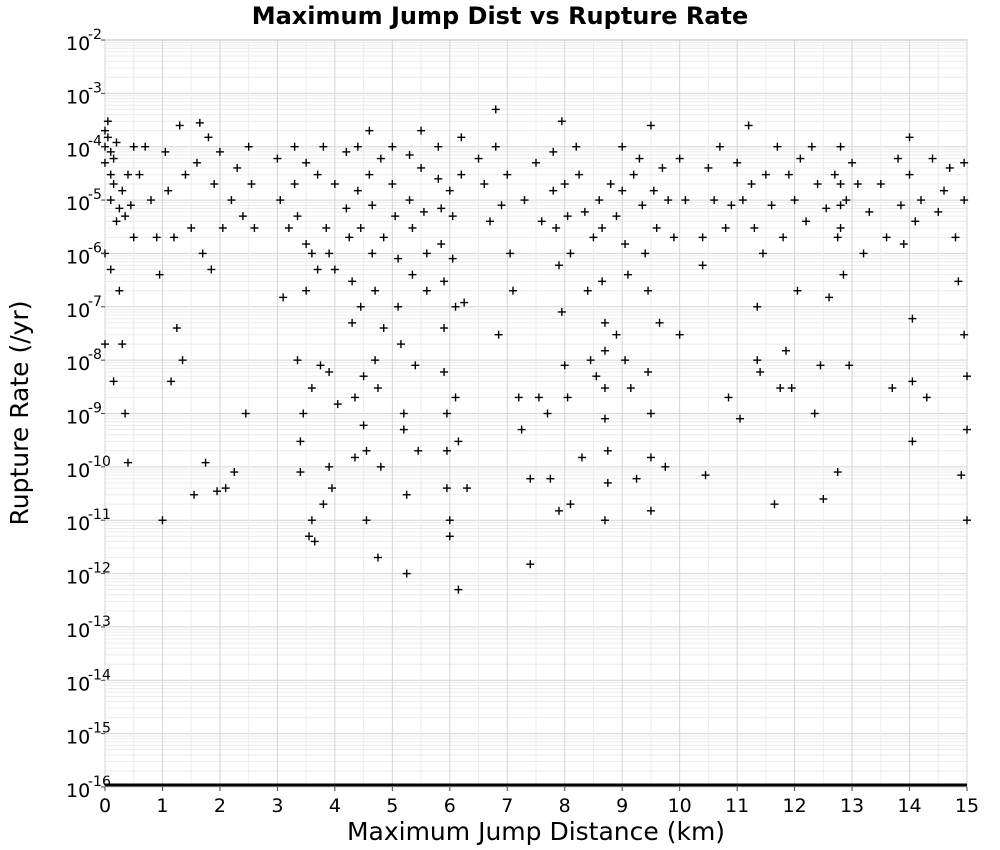 This screenshot has width=1000, height=850. What do you see at coordinates (335, 806) in the screenshot?
I see `x-tick-label: 4` at bounding box center [335, 806].